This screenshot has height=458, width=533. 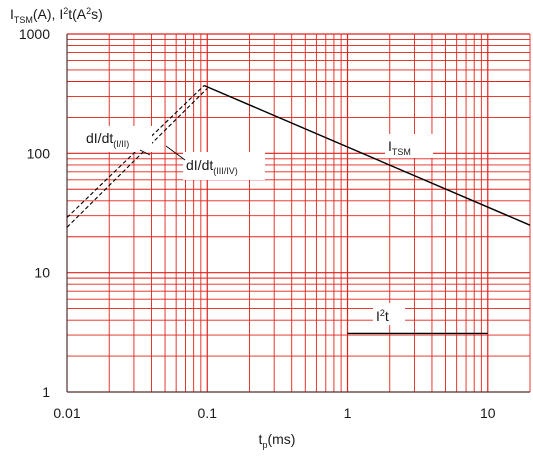 What do you see at coordinates (34, 34) in the screenshot?
I see `y-tick-label: 1000` at bounding box center [34, 34].